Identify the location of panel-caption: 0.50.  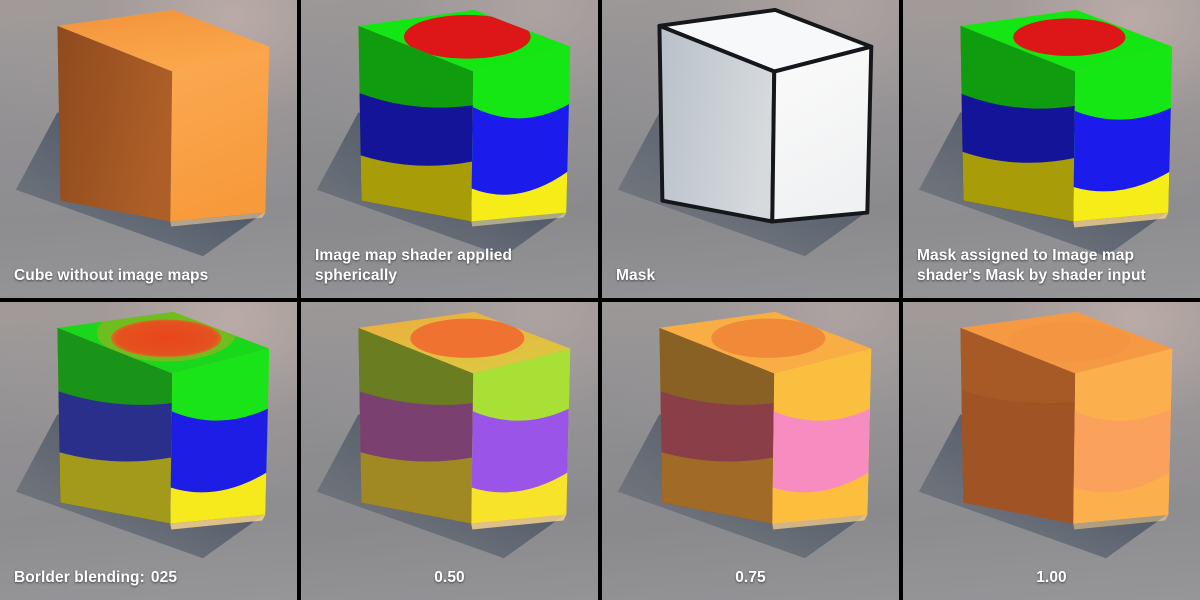
(449, 578).